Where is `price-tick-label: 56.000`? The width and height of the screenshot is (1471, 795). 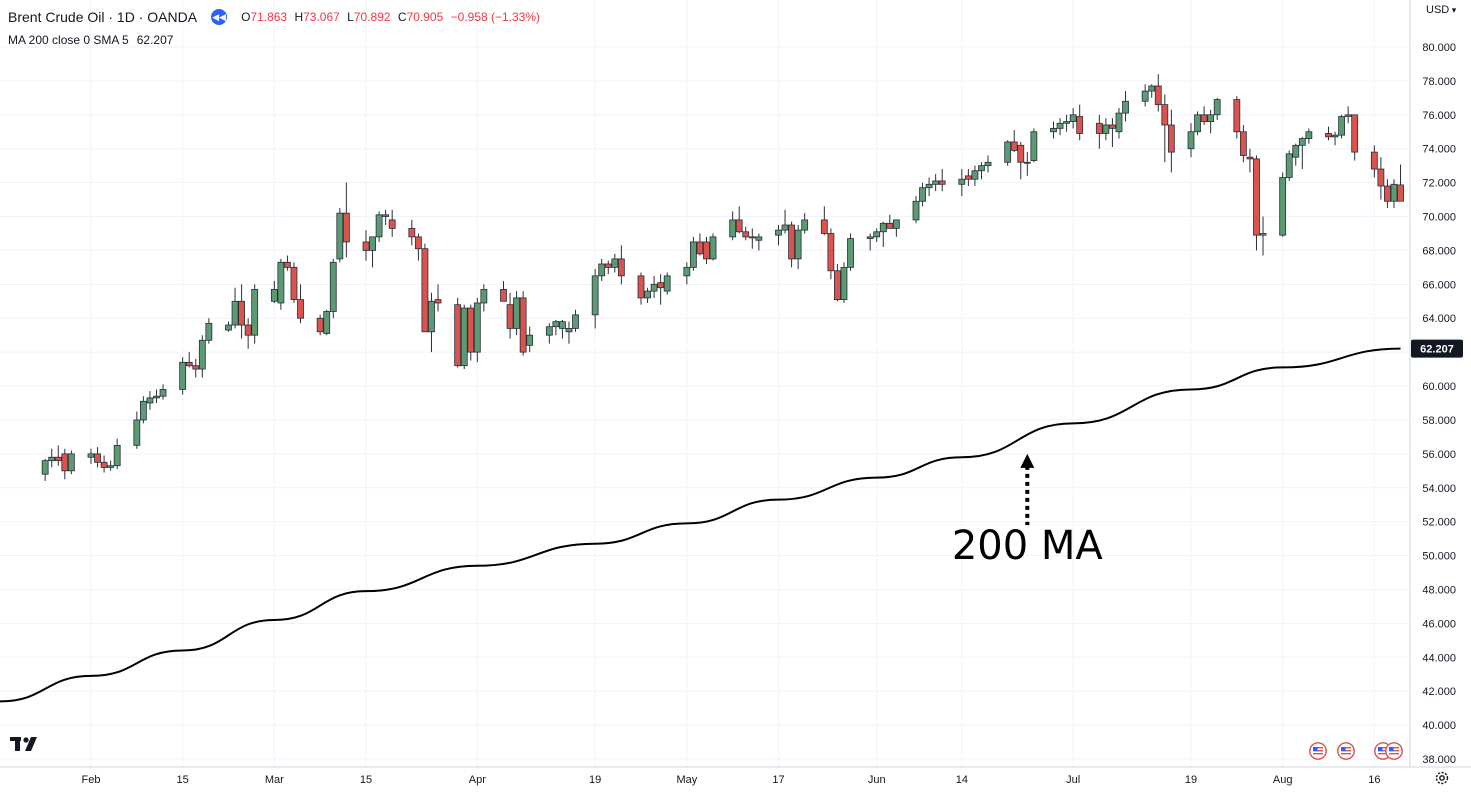
price-tick-label: 56.000 is located at coordinates (1439, 455).